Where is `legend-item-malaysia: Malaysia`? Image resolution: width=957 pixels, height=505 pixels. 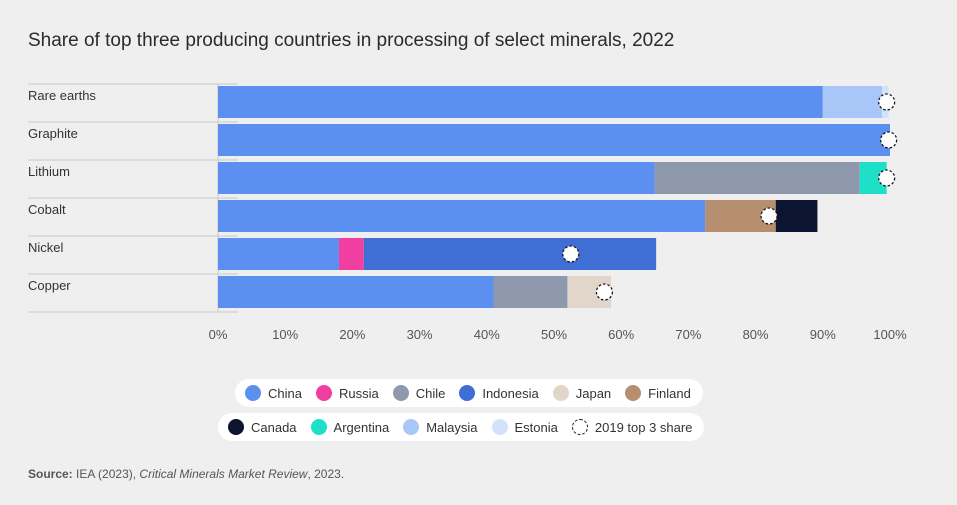 legend-item-malaysia: Malaysia is located at coordinates (440, 427).